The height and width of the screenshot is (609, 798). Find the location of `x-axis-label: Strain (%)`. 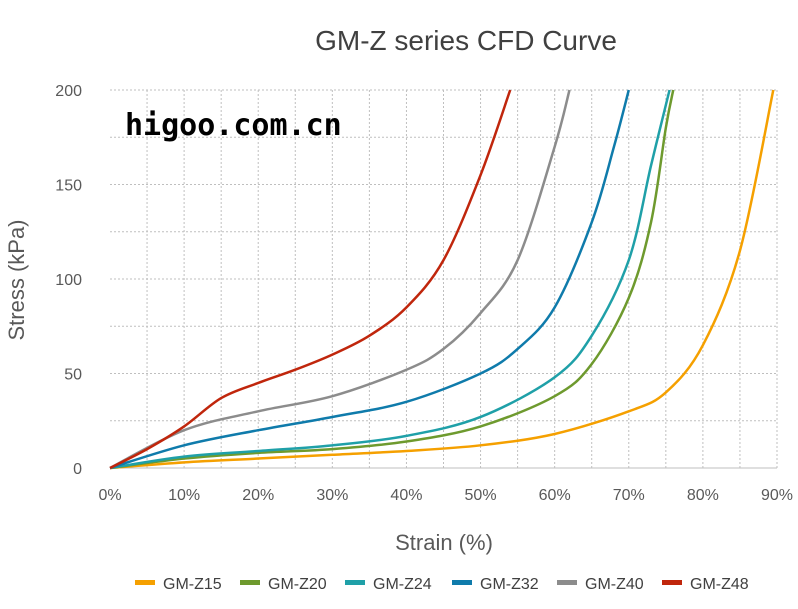

x-axis-label: Strain (%) is located at coordinates (444, 542).